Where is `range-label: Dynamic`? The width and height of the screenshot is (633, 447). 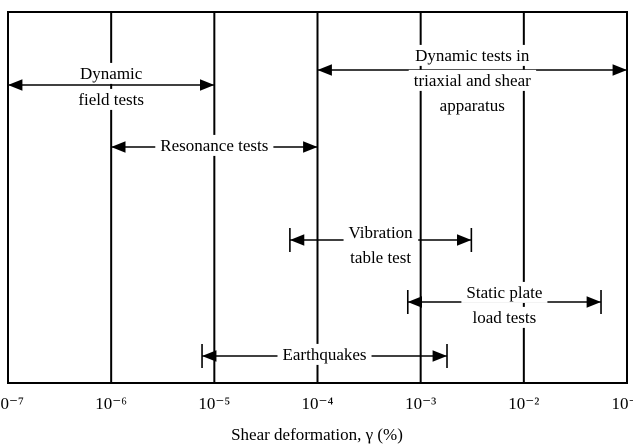
range-label: Dynamic is located at coordinates (111, 73).